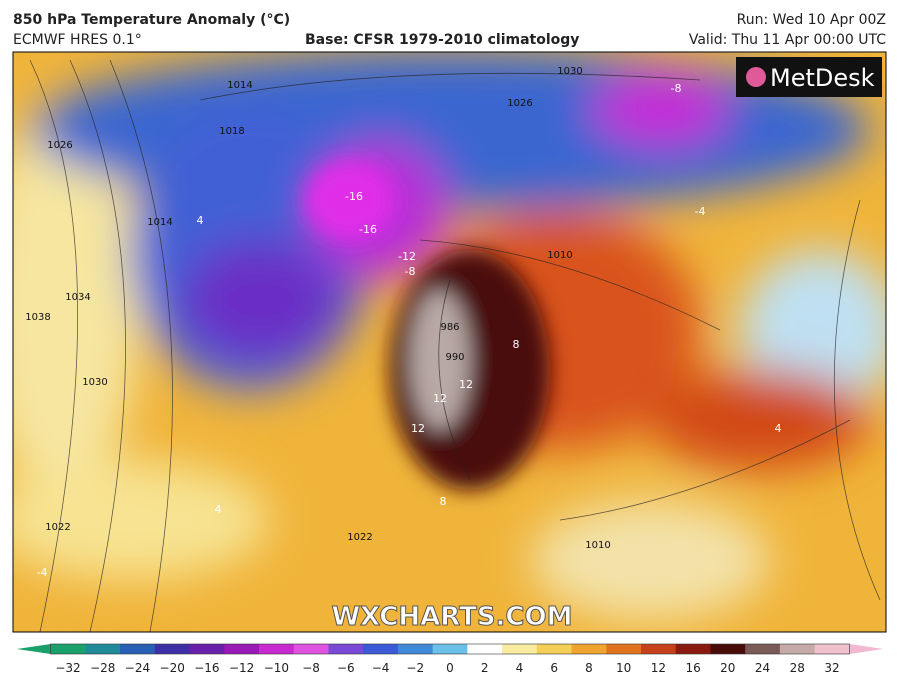 The width and height of the screenshot is (900, 689). Describe the element at coordinates (797, 668) in the screenshot. I see `colorbar-label: 28` at that location.